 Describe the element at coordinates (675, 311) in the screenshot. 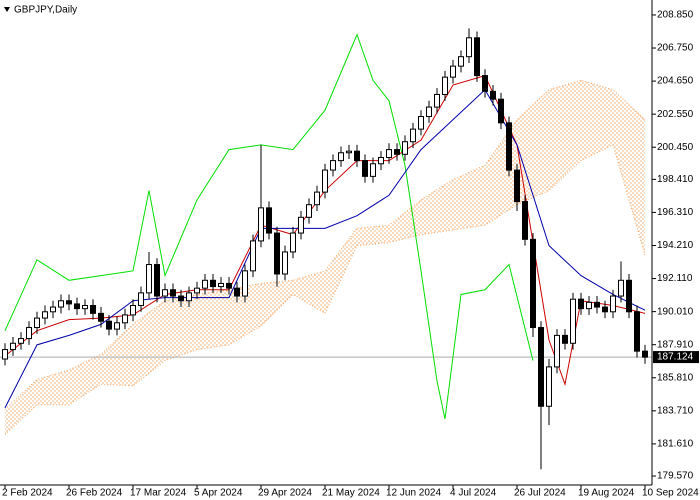

I see `y-tick-label: 190.010` at that location.